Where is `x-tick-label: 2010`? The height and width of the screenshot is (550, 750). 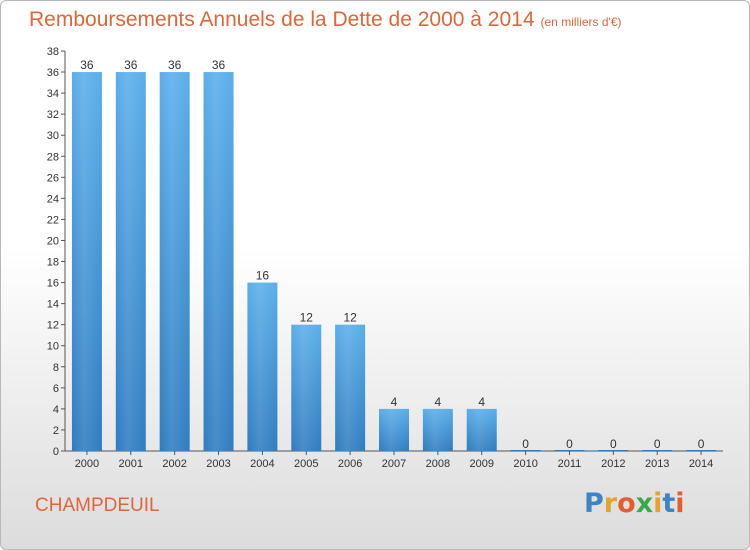
x-tick-label: 2010 is located at coordinates (525, 464).